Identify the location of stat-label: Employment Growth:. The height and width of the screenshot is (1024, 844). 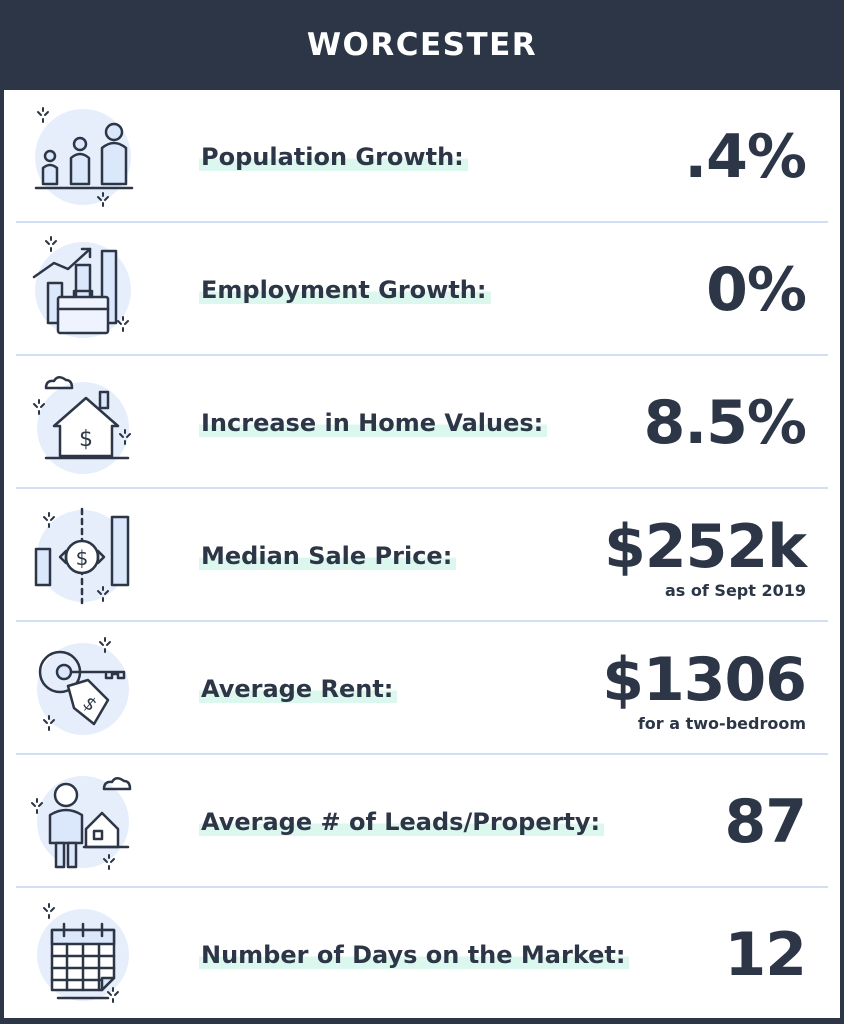
(345, 289).